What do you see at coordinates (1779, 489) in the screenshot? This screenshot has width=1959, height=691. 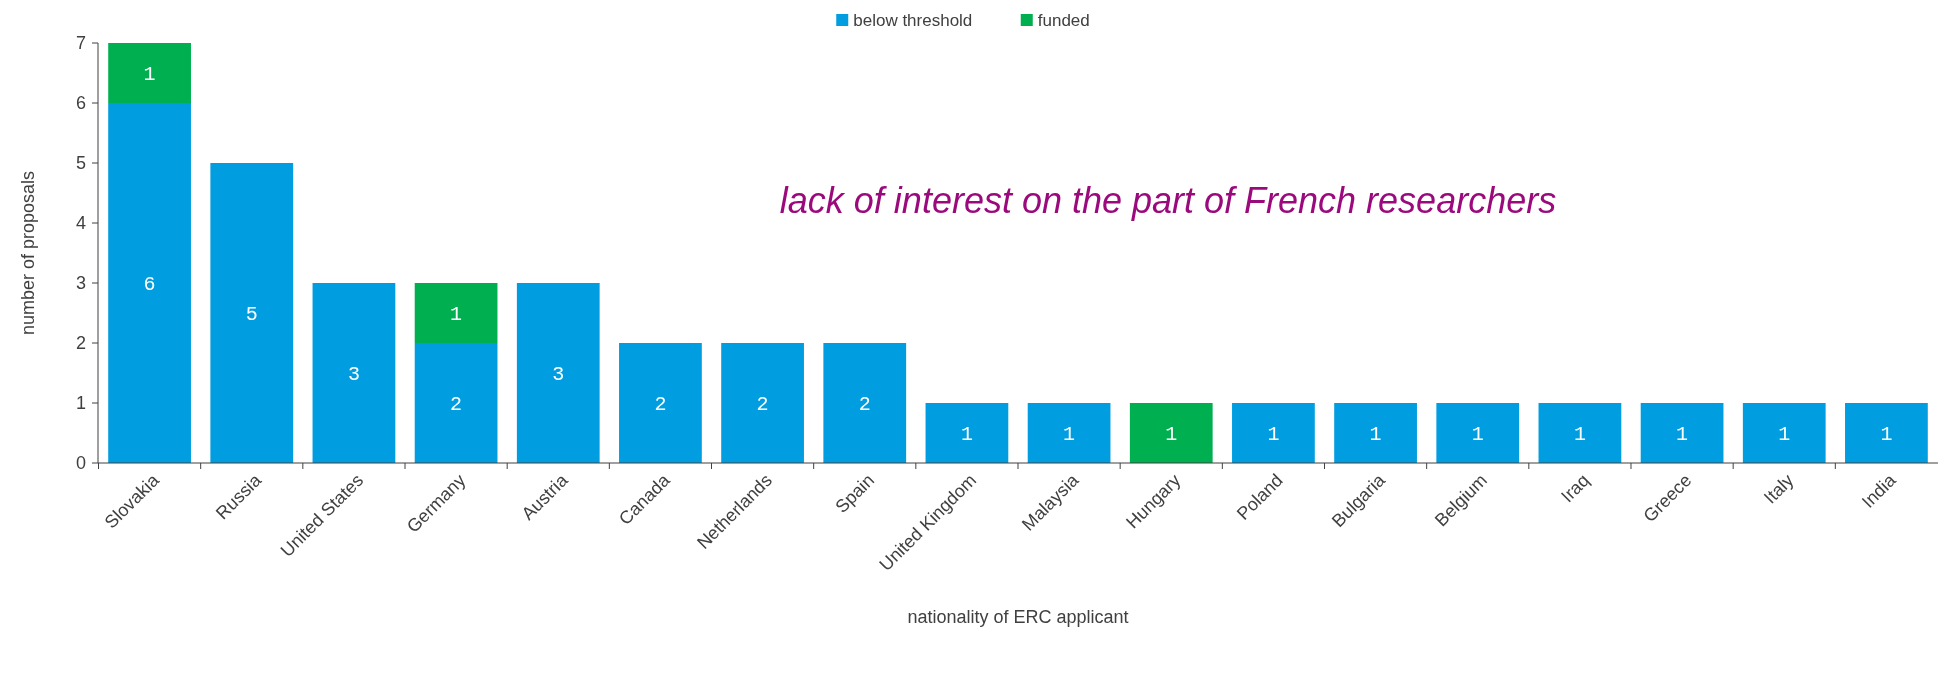 I see `x-tick-label: Italy` at bounding box center [1779, 489].